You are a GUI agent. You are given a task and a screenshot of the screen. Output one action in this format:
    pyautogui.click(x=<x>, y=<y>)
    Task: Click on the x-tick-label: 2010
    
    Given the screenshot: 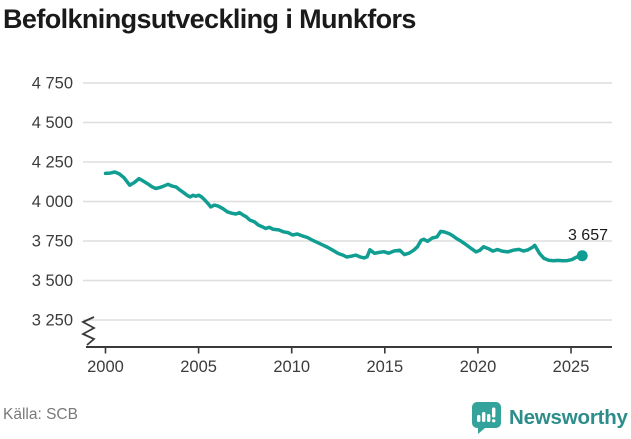 What is the action you would take?
    pyautogui.click(x=291, y=367)
    